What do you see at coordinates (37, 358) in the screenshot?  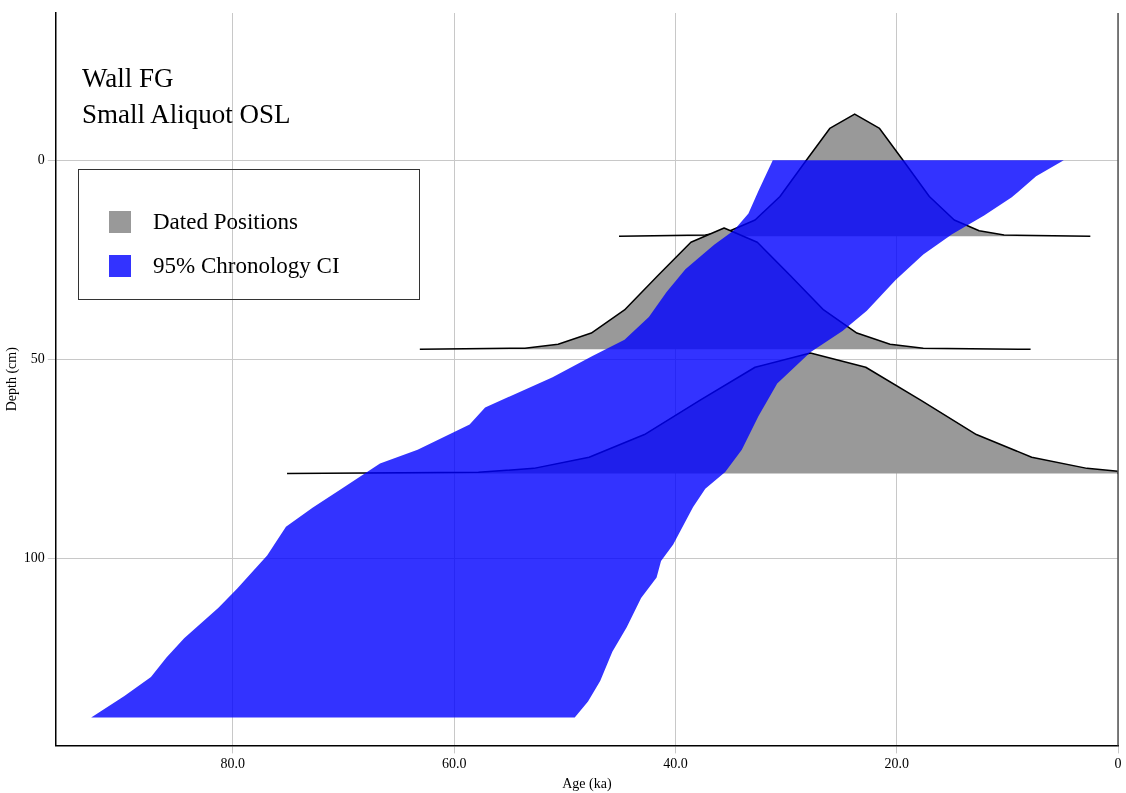 I see `y-tick-label: 50` at bounding box center [37, 358].